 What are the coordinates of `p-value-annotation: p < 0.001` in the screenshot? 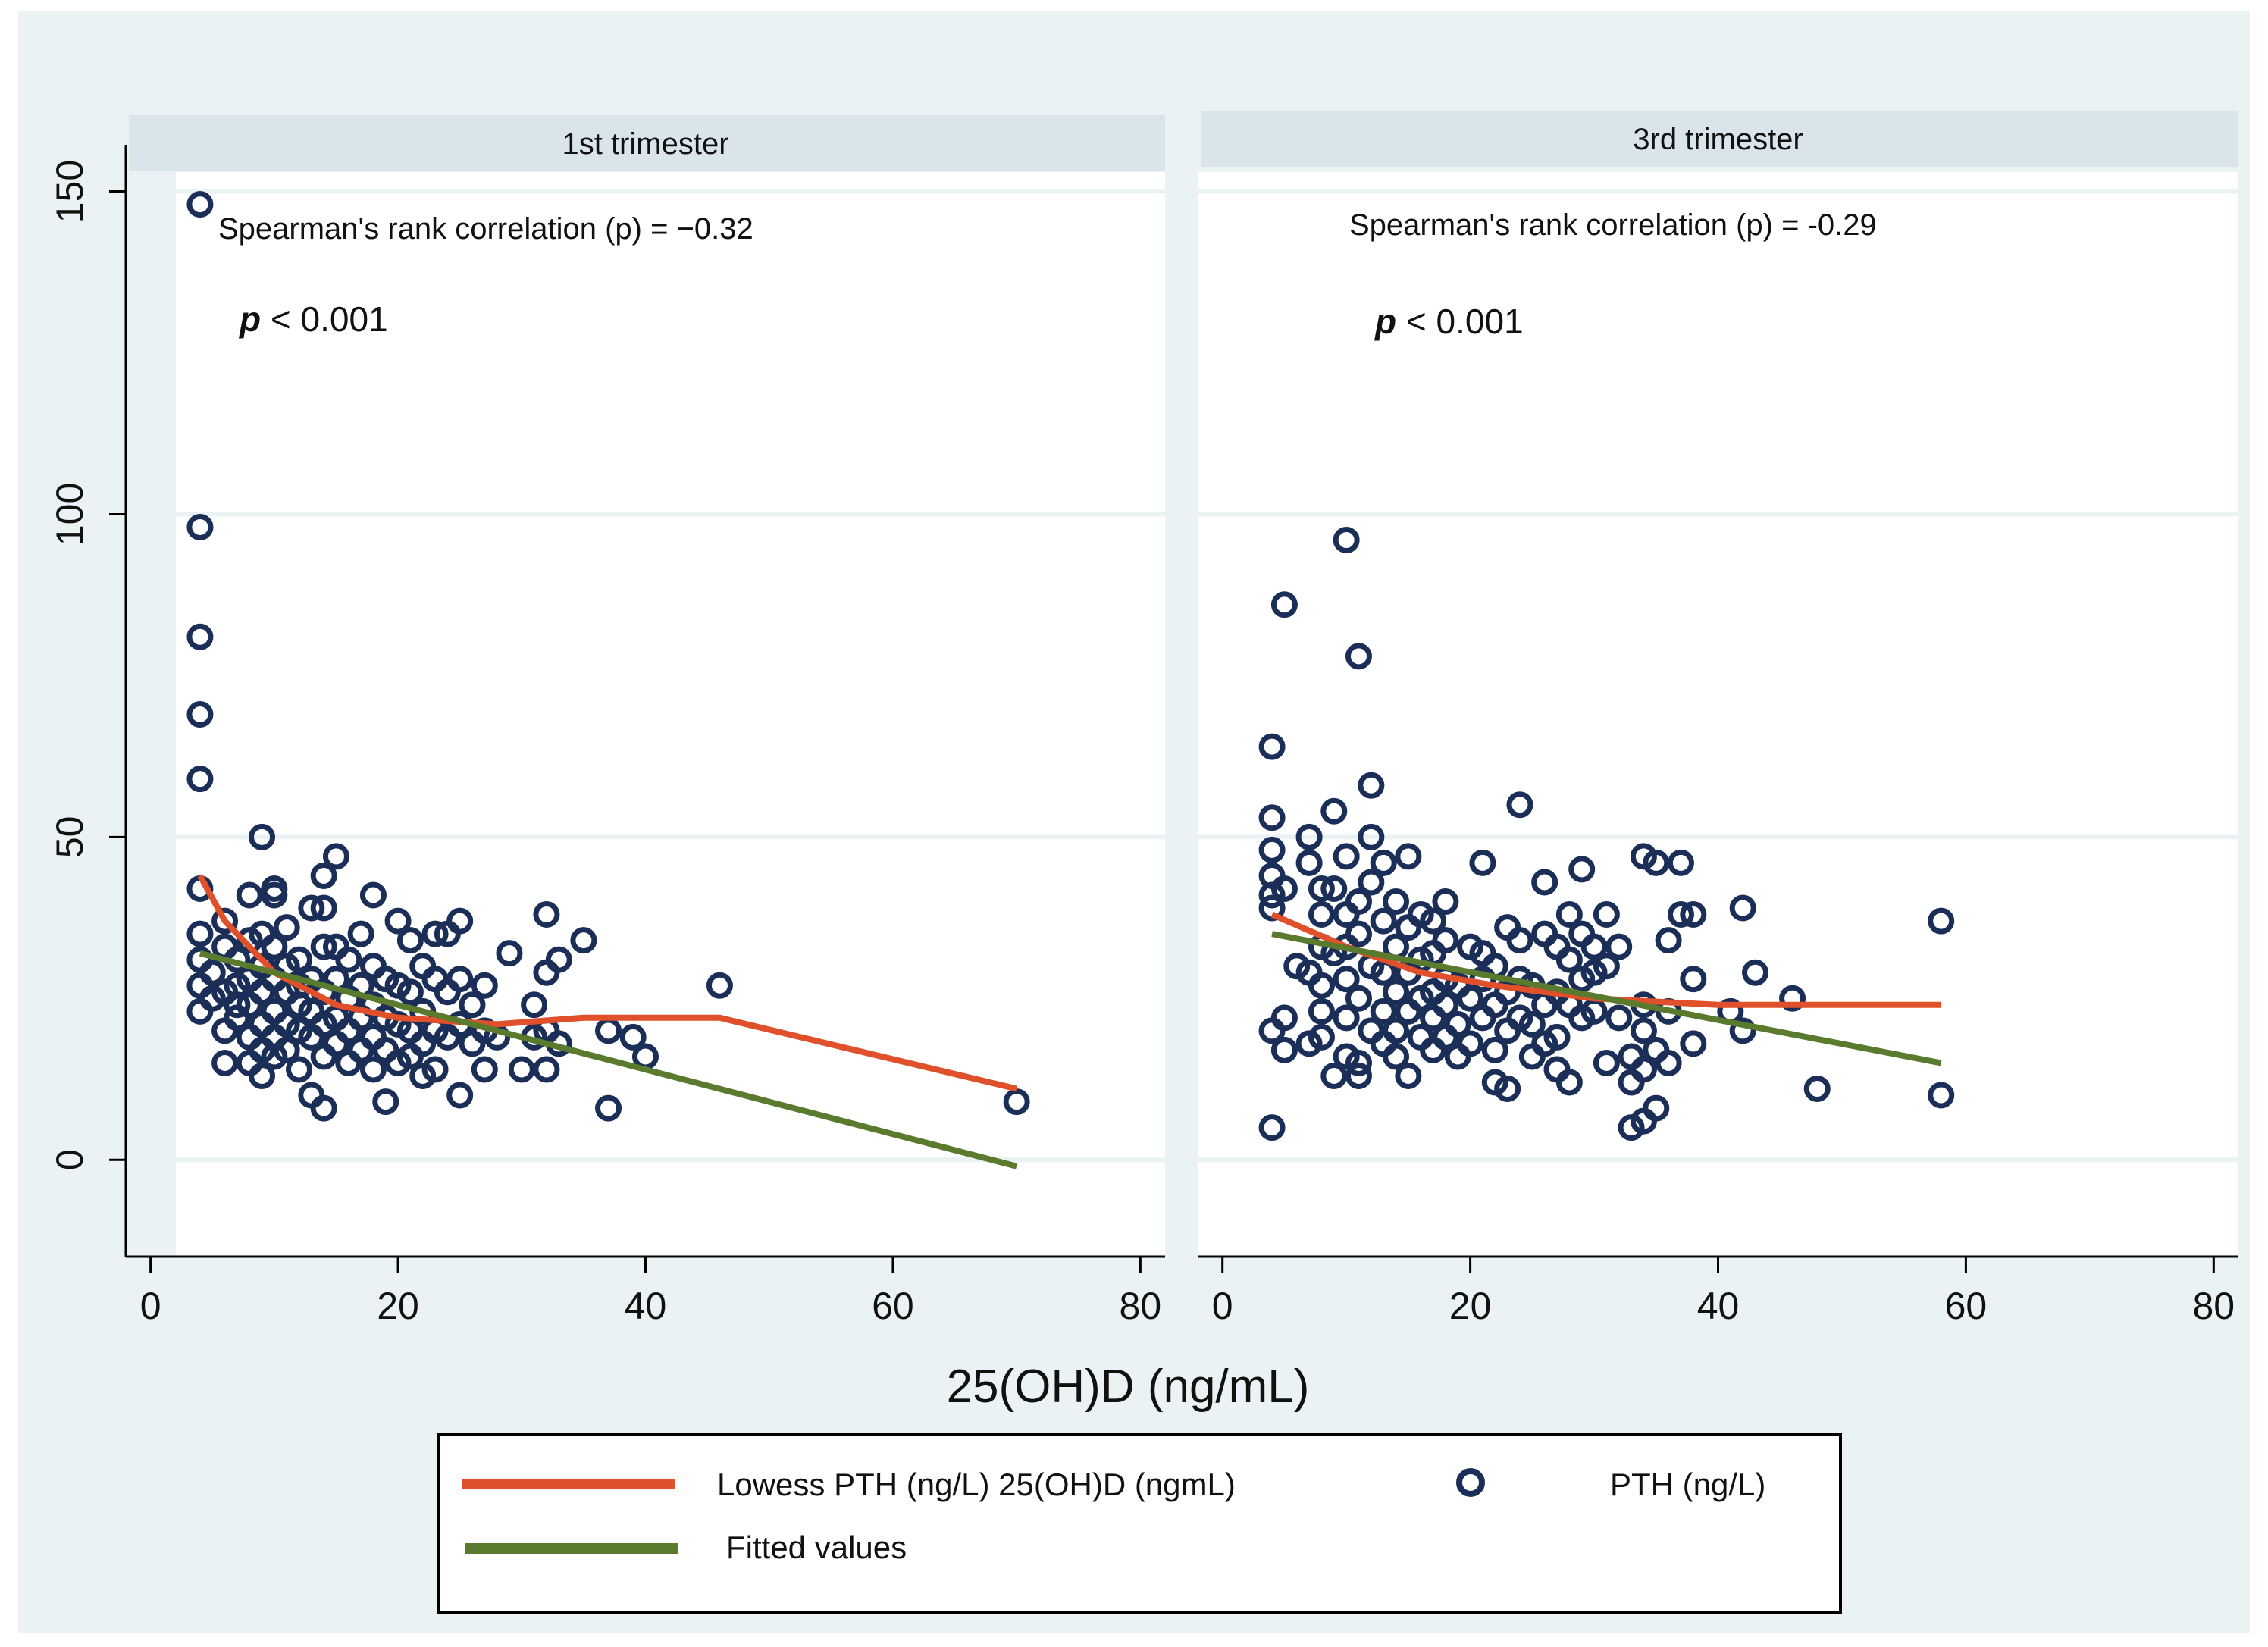 It's located at (313, 319).